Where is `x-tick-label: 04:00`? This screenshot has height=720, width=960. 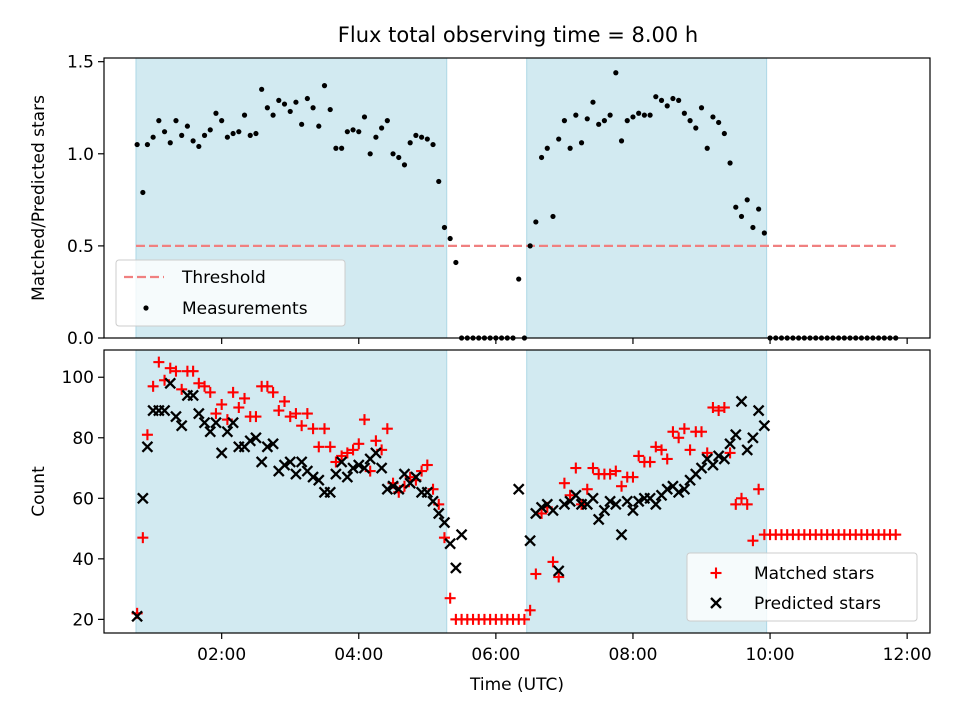 x-tick-label: 04:00 is located at coordinates (358, 655).